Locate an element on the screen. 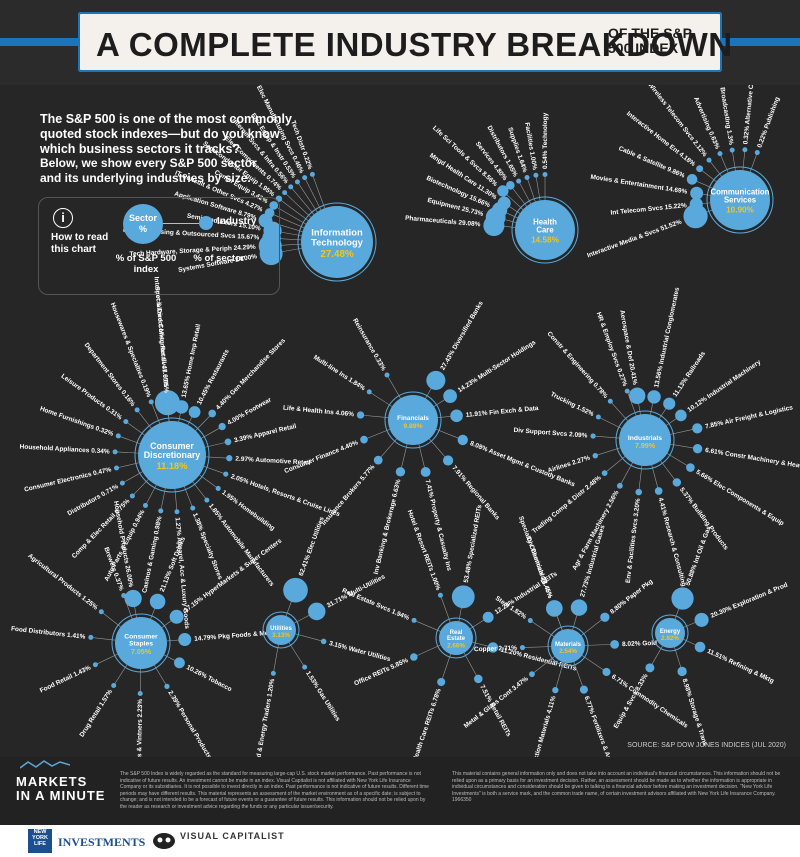 The image size is (800, 857). industry-label: Reinsurance 0.33% is located at coordinates (369, 344).